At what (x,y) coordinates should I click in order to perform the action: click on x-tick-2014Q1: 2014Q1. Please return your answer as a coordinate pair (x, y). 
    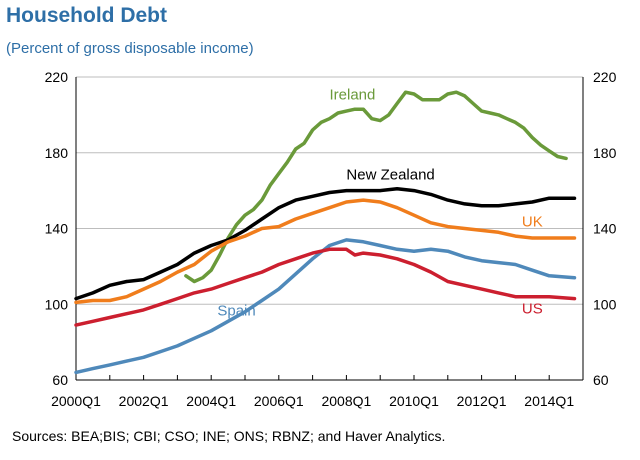
    Looking at the image, I should click on (549, 401).